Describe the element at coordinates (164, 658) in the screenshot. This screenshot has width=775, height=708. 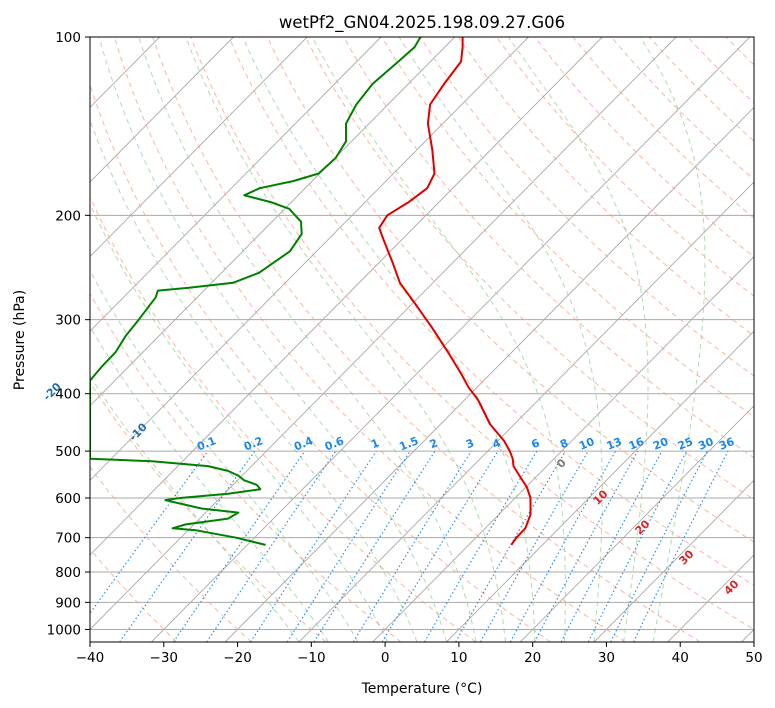
I see `x-tick-label: −30` at that location.